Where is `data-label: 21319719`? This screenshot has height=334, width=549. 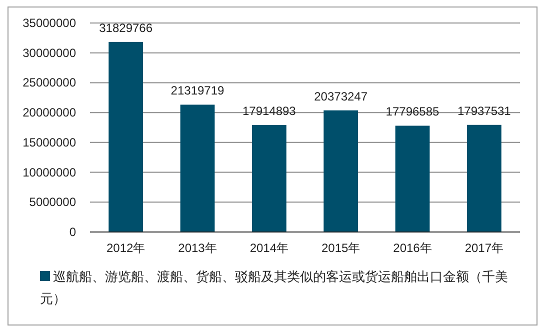
data-label: 21319719 is located at coordinates (197, 91).